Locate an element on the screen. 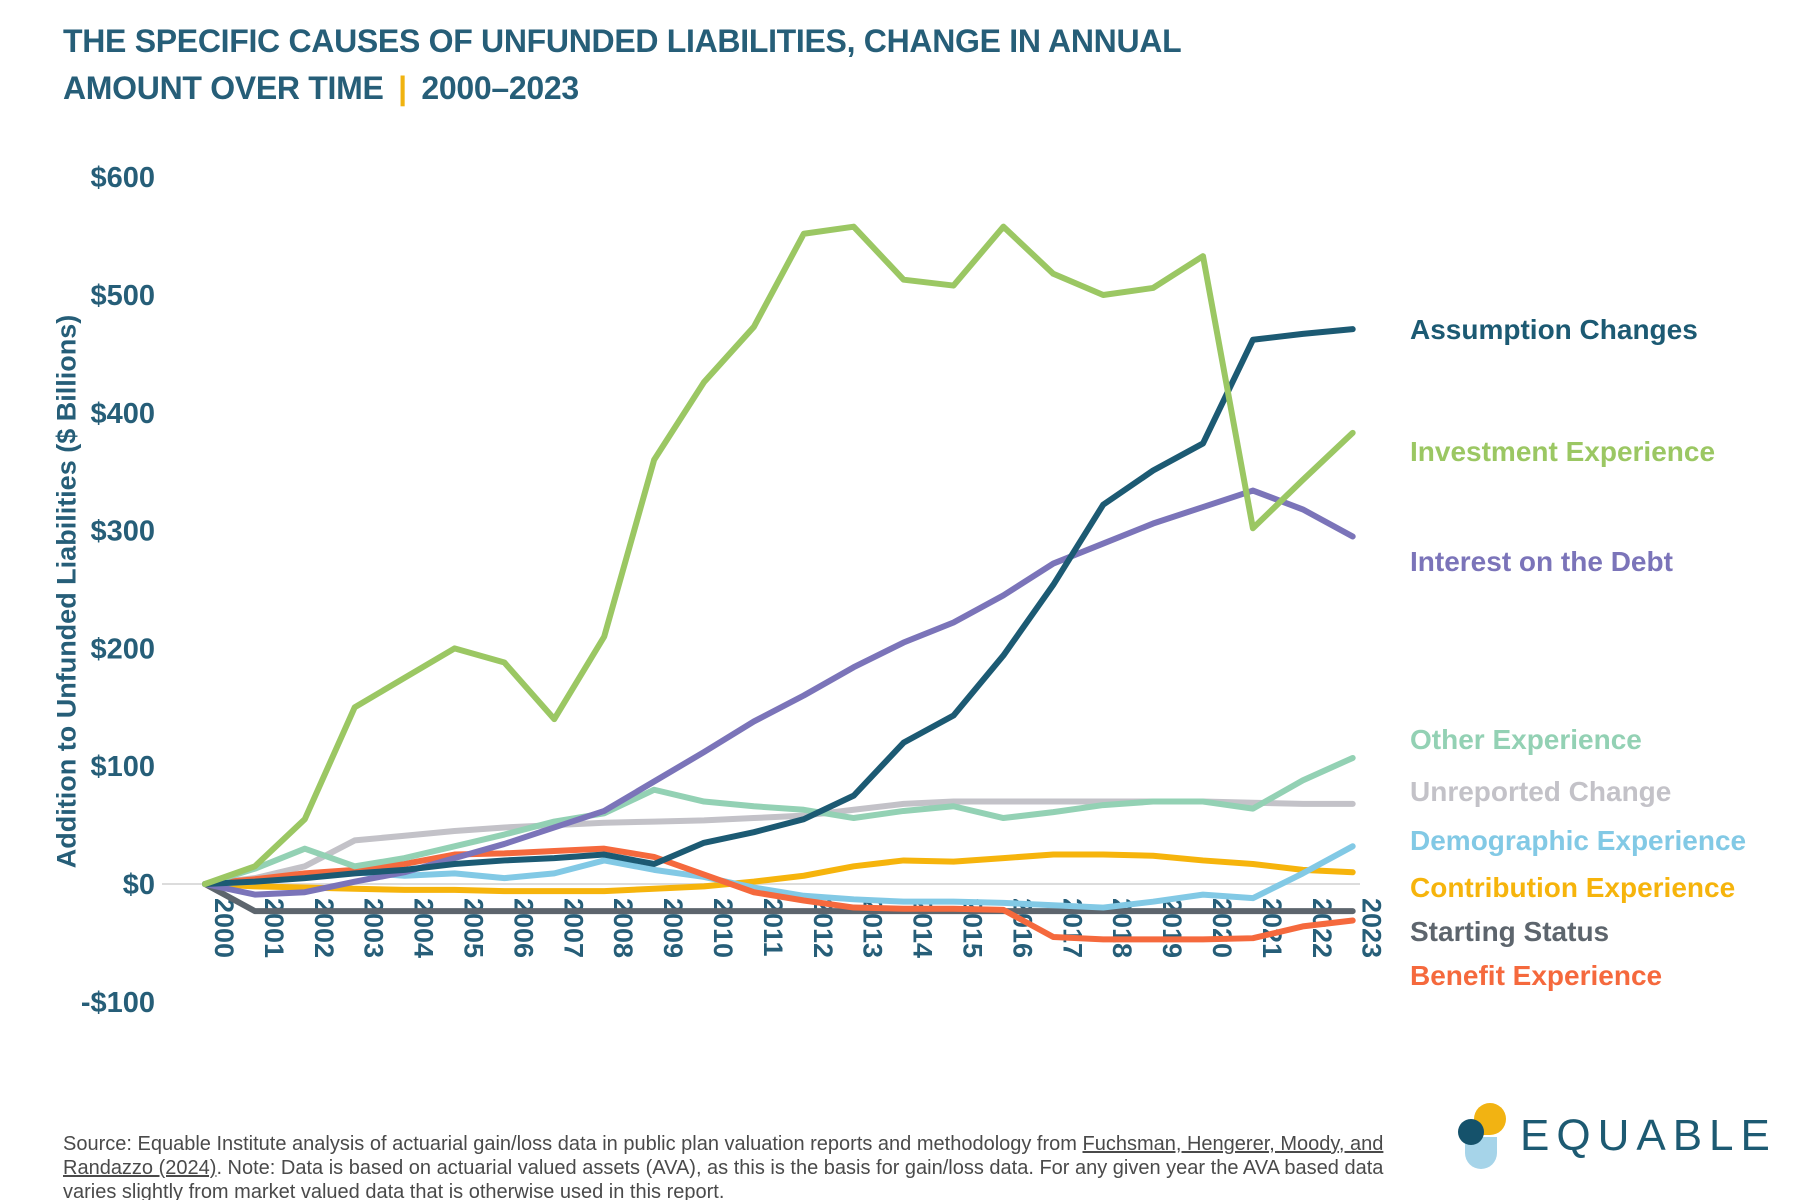  x-tick-label: 2004 is located at coordinates (424, 928).